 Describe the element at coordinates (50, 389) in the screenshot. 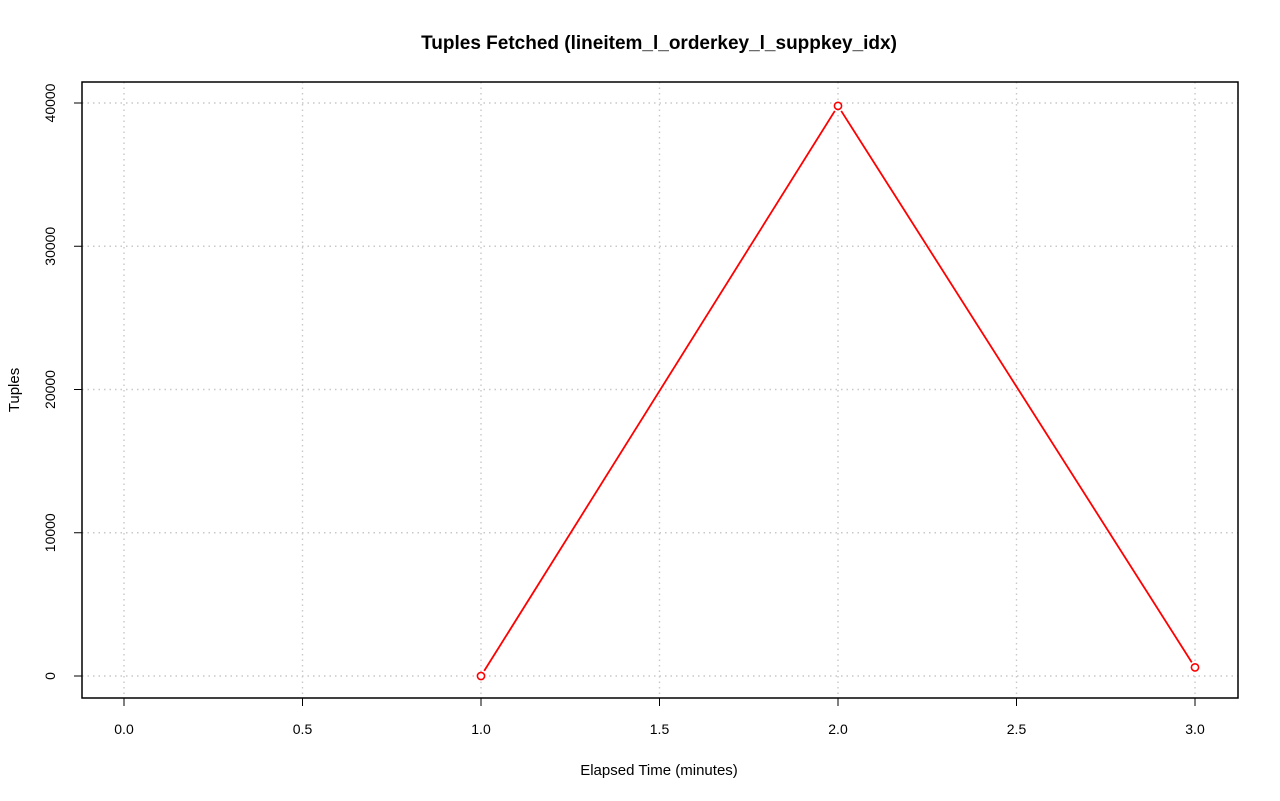

I see `y-tick-label: 20000` at that location.